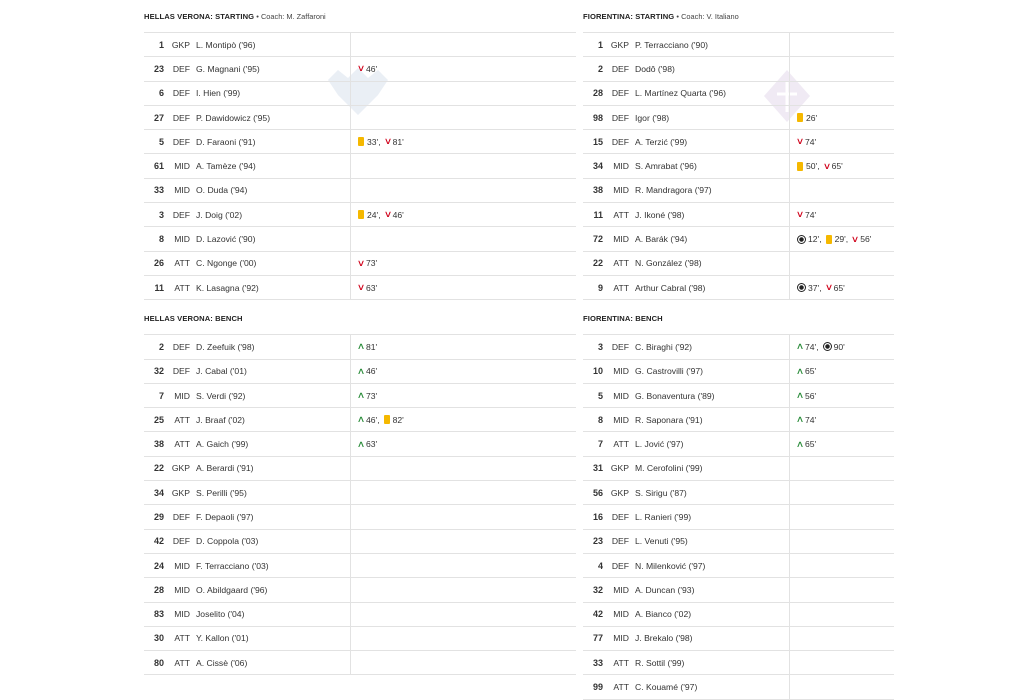 This screenshot has width=1024, height=700. Describe the element at coordinates (158, 565) in the screenshot. I see `shirt-number: 24` at that location.